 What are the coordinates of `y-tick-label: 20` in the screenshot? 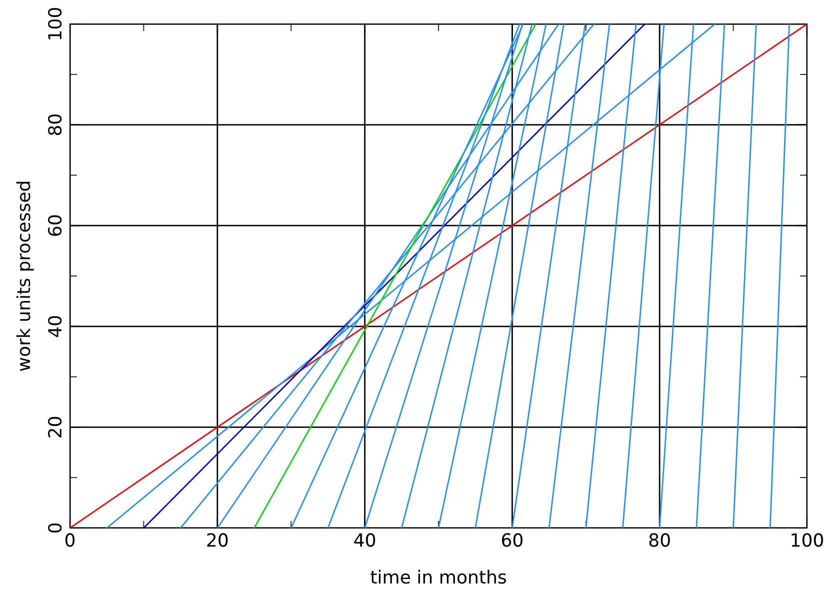 It's located at (55, 427).